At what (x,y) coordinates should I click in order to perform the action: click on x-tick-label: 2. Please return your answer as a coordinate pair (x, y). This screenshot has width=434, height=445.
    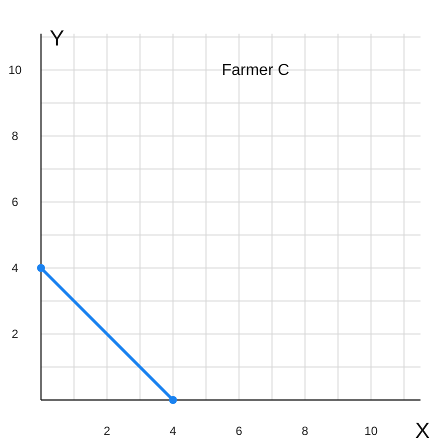
    Looking at the image, I should click on (107, 431).